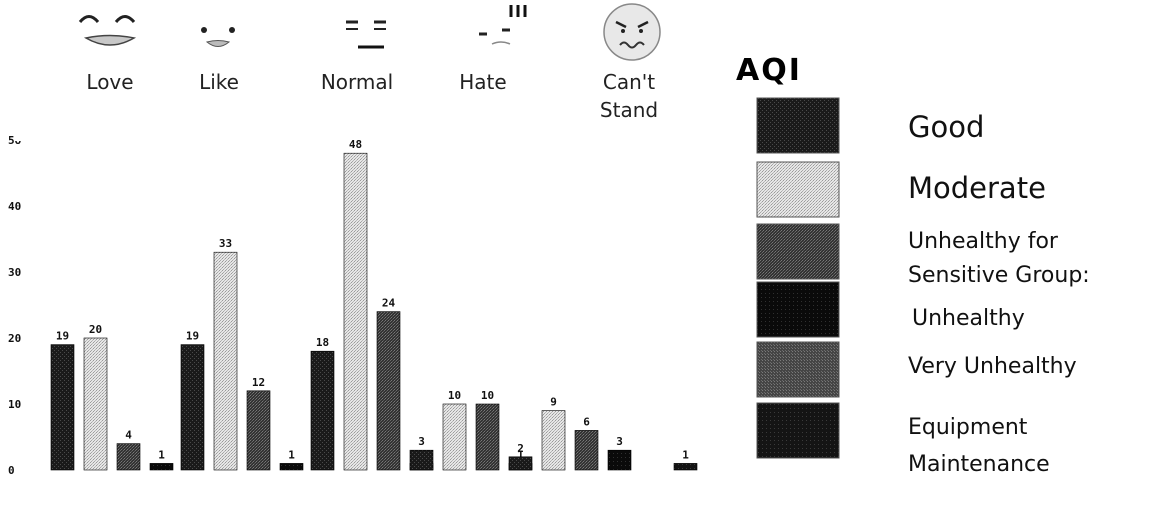 This screenshot has height=531, width=1163. What do you see at coordinates (629, 110) in the screenshot?
I see `category-label: Stand` at bounding box center [629, 110].